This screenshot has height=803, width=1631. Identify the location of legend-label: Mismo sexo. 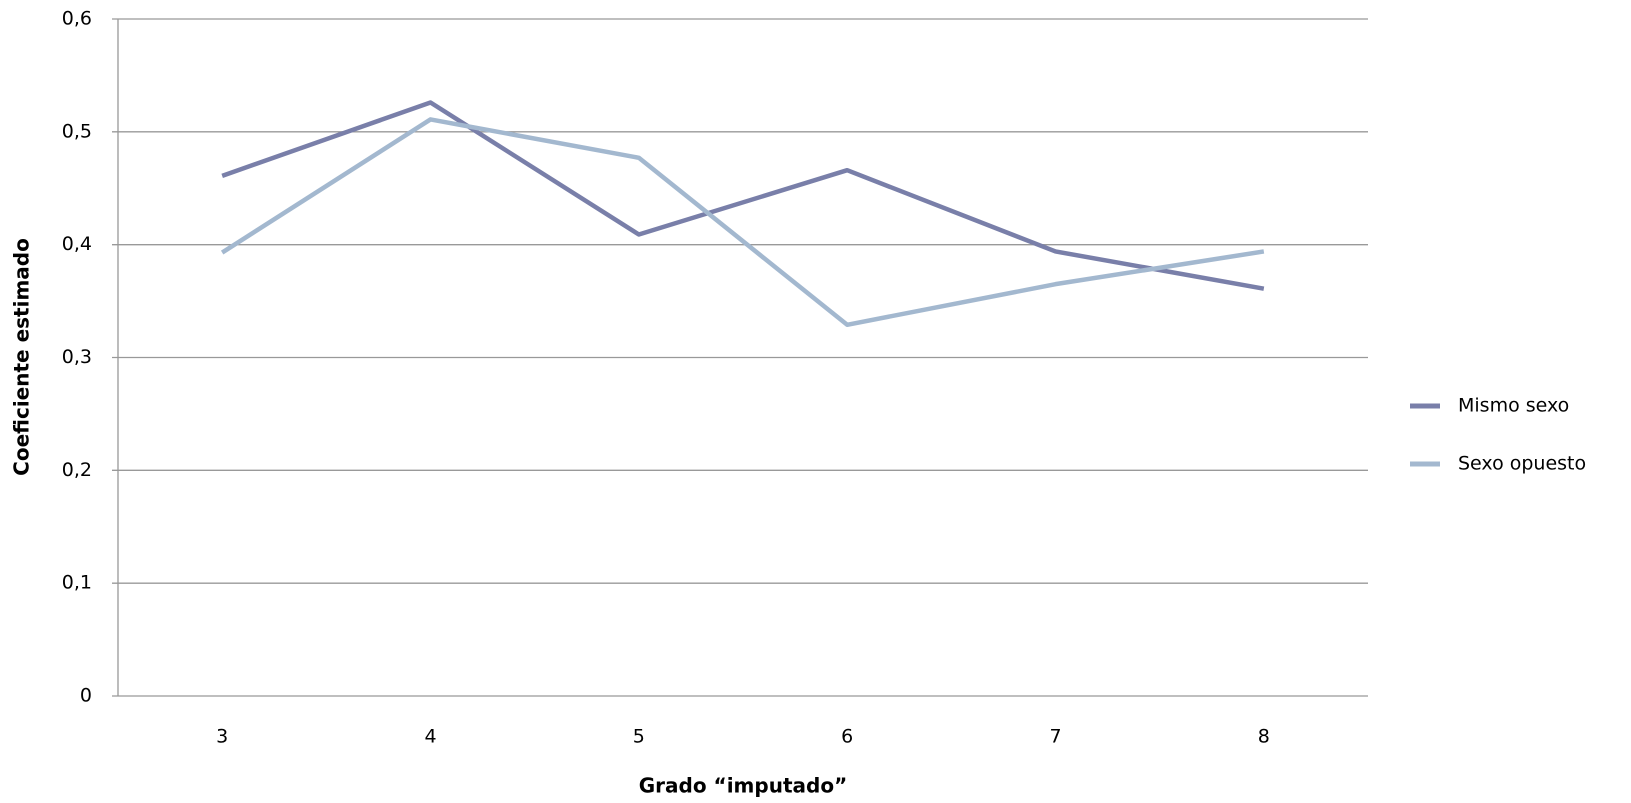
(1513, 406).